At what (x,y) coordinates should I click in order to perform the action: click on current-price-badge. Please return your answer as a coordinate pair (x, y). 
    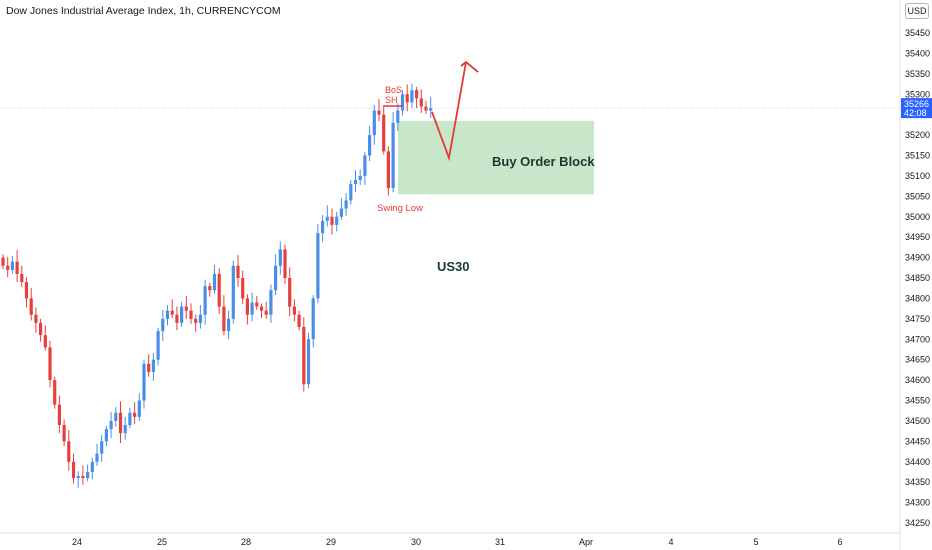
    Looking at the image, I should click on (916, 108).